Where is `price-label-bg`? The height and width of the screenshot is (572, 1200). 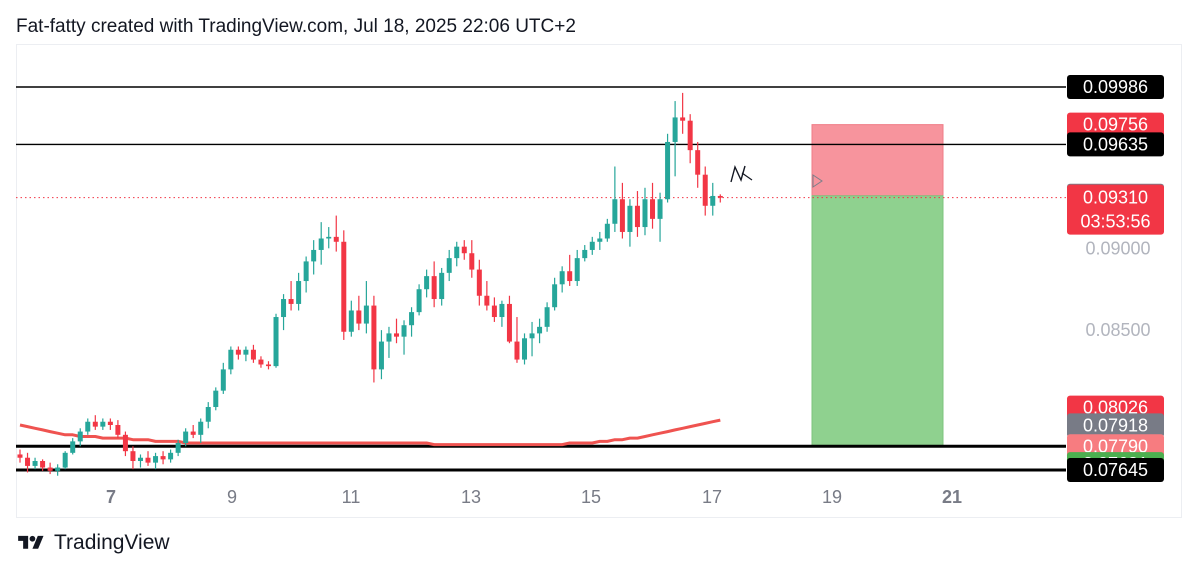 price-label-bg is located at coordinates (1115, 87).